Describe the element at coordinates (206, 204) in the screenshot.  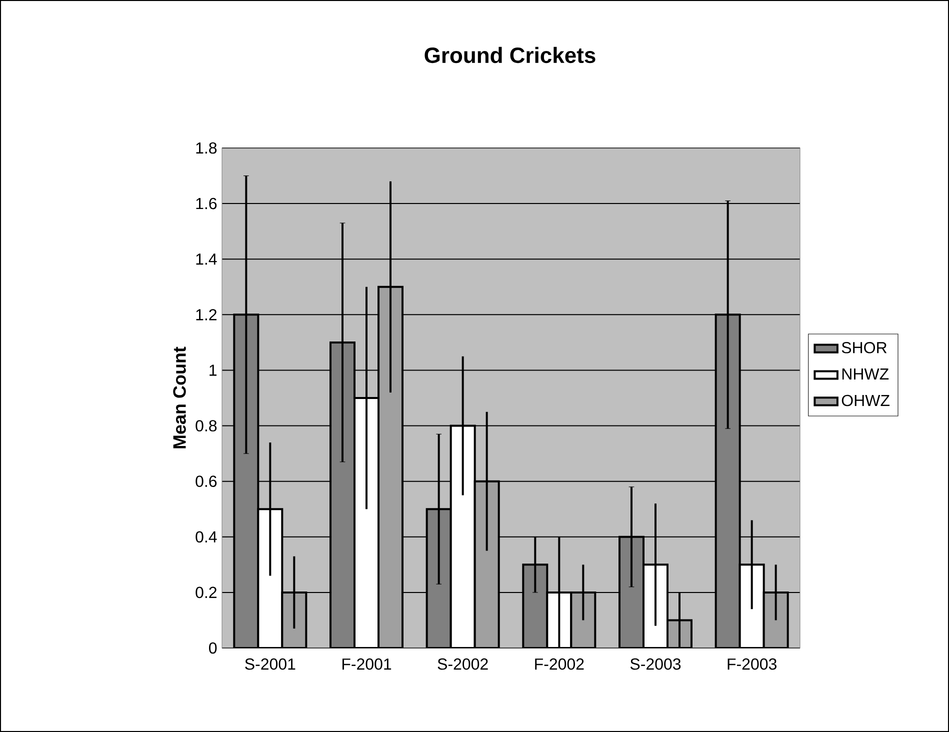
I see `y-tick-label: 1.6` at that location.